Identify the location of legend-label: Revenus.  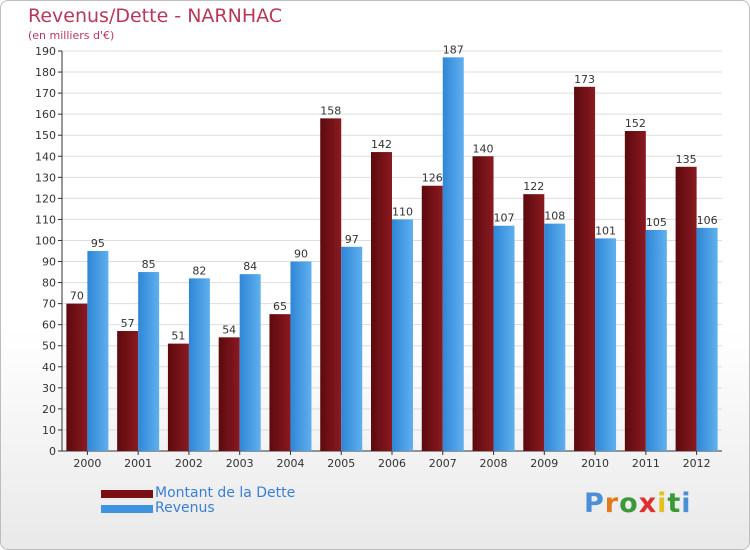
(185, 508).